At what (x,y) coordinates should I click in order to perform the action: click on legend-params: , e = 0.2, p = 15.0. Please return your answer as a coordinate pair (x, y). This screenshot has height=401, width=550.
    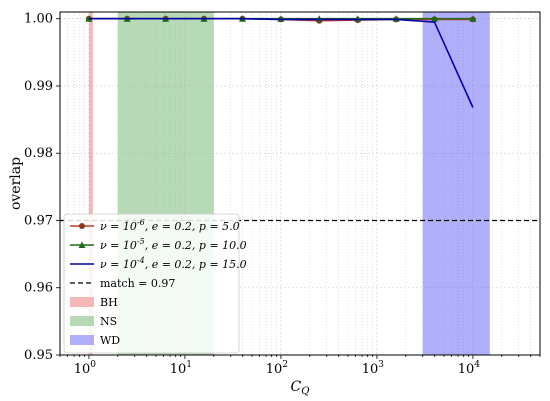
    Looking at the image, I should click on (196, 264).